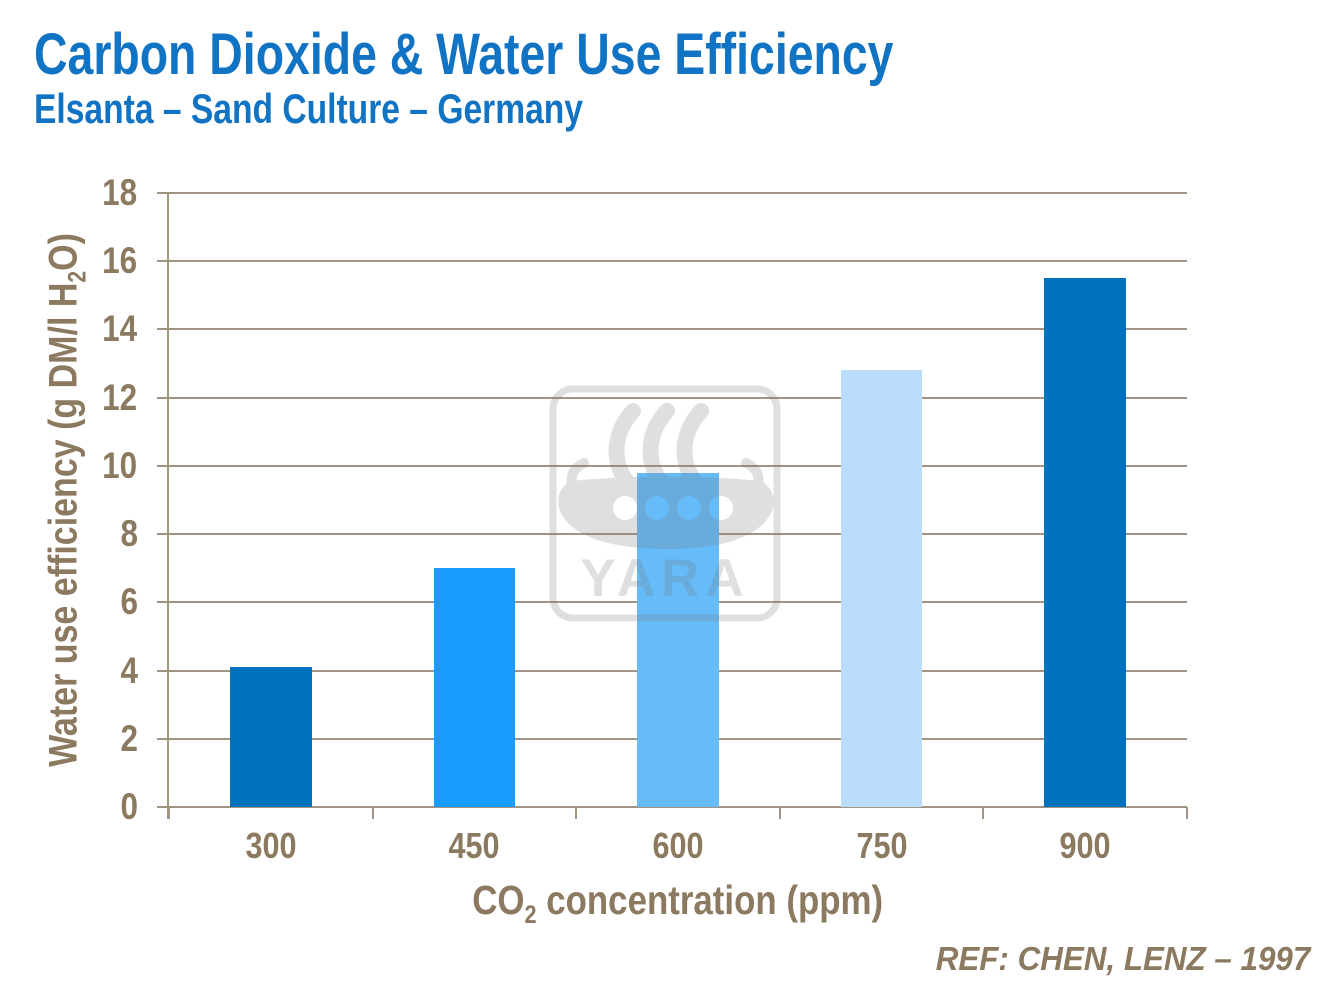 The image size is (1340, 1006). What do you see at coordinates (308, 108) in the screenshot?
I see `slide-subtitle-text: Elsanta – Sand Culture – Germany` at bounding box center [308, 108].